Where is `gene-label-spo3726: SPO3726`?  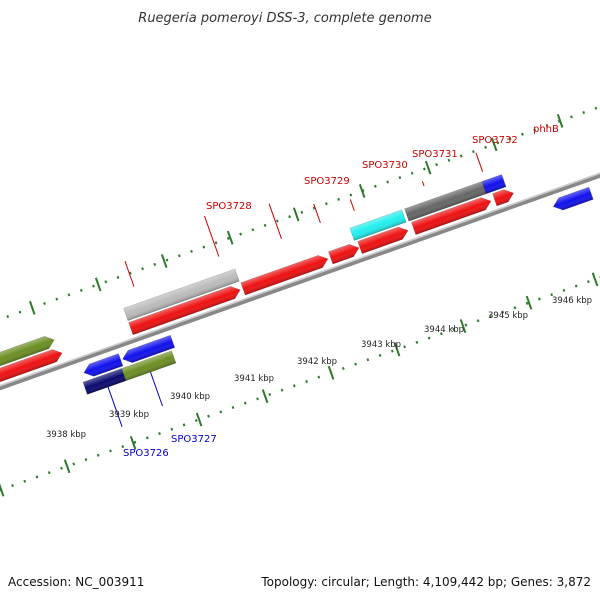
gene-label-spo3726: SPO3726 is located at coordinates (146, 453).